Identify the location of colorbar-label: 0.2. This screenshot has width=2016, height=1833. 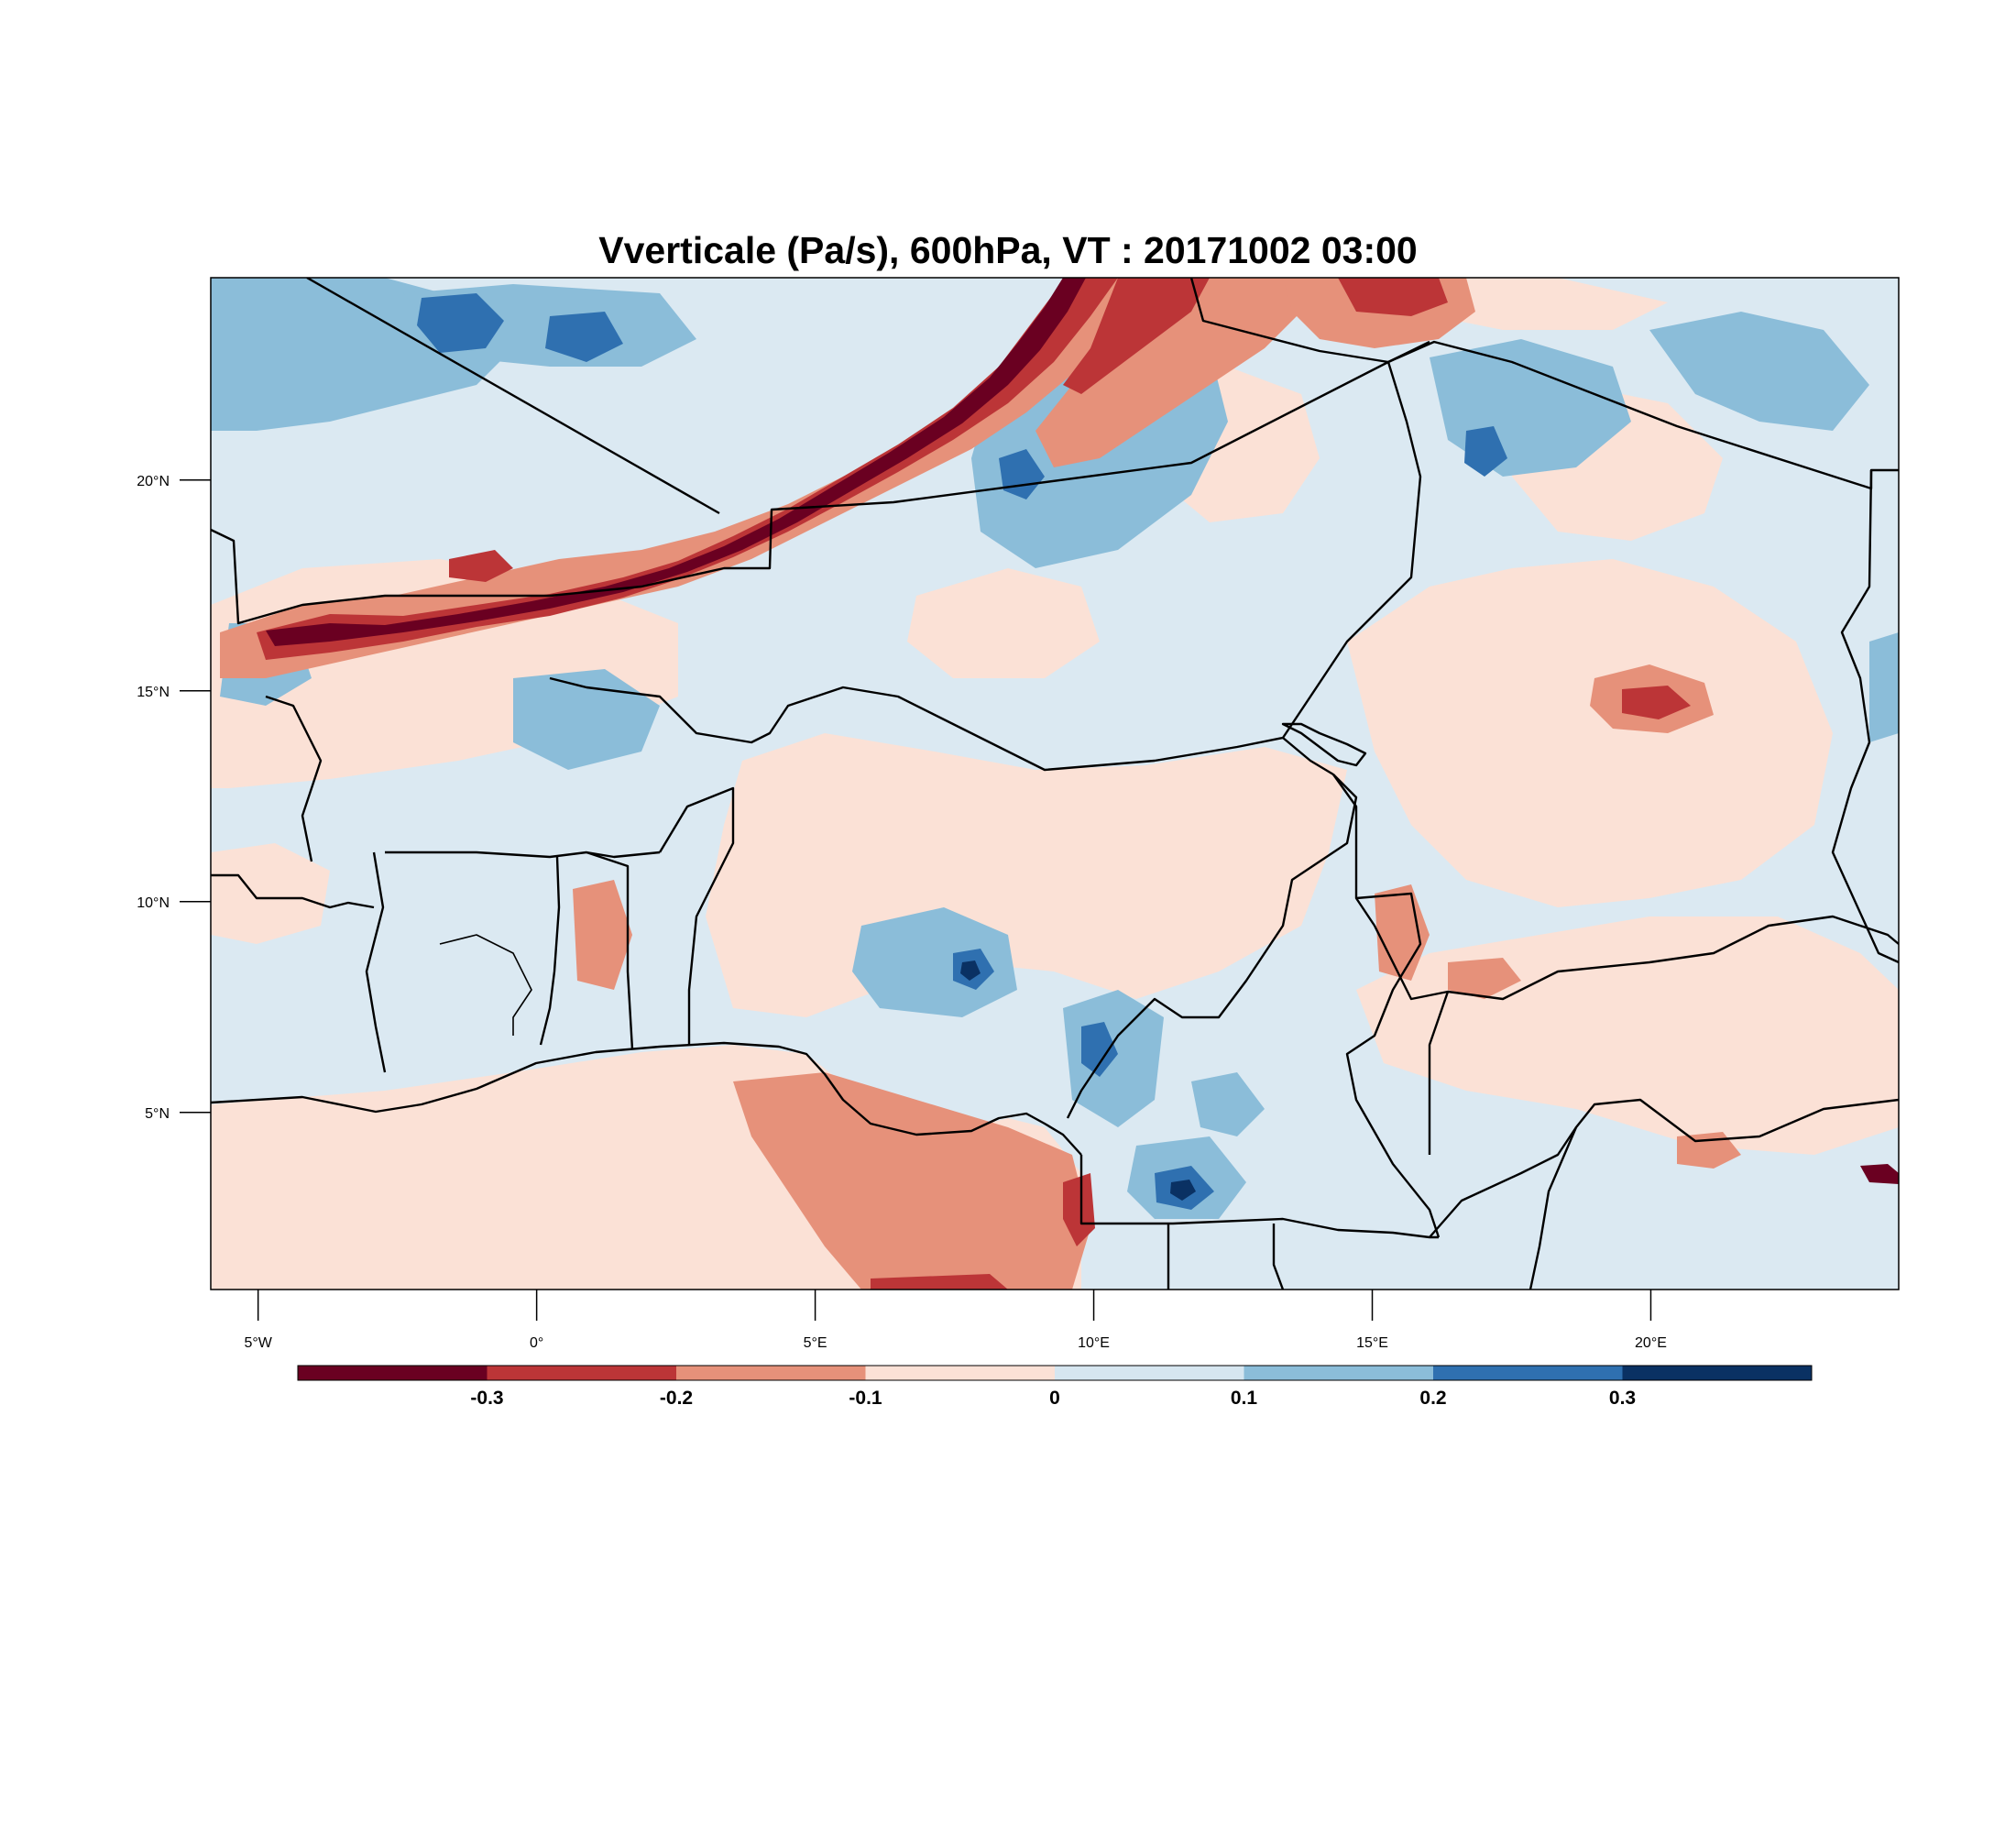
(1432, 1398).